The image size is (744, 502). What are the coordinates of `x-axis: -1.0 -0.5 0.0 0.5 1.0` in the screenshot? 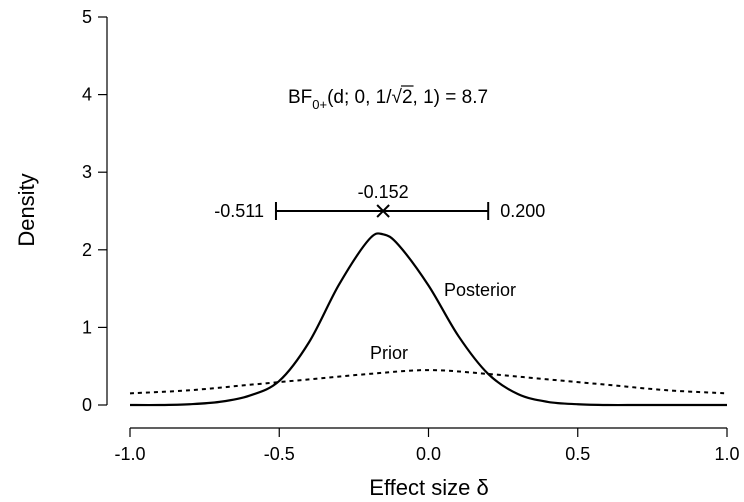 It's located at (427, 445).